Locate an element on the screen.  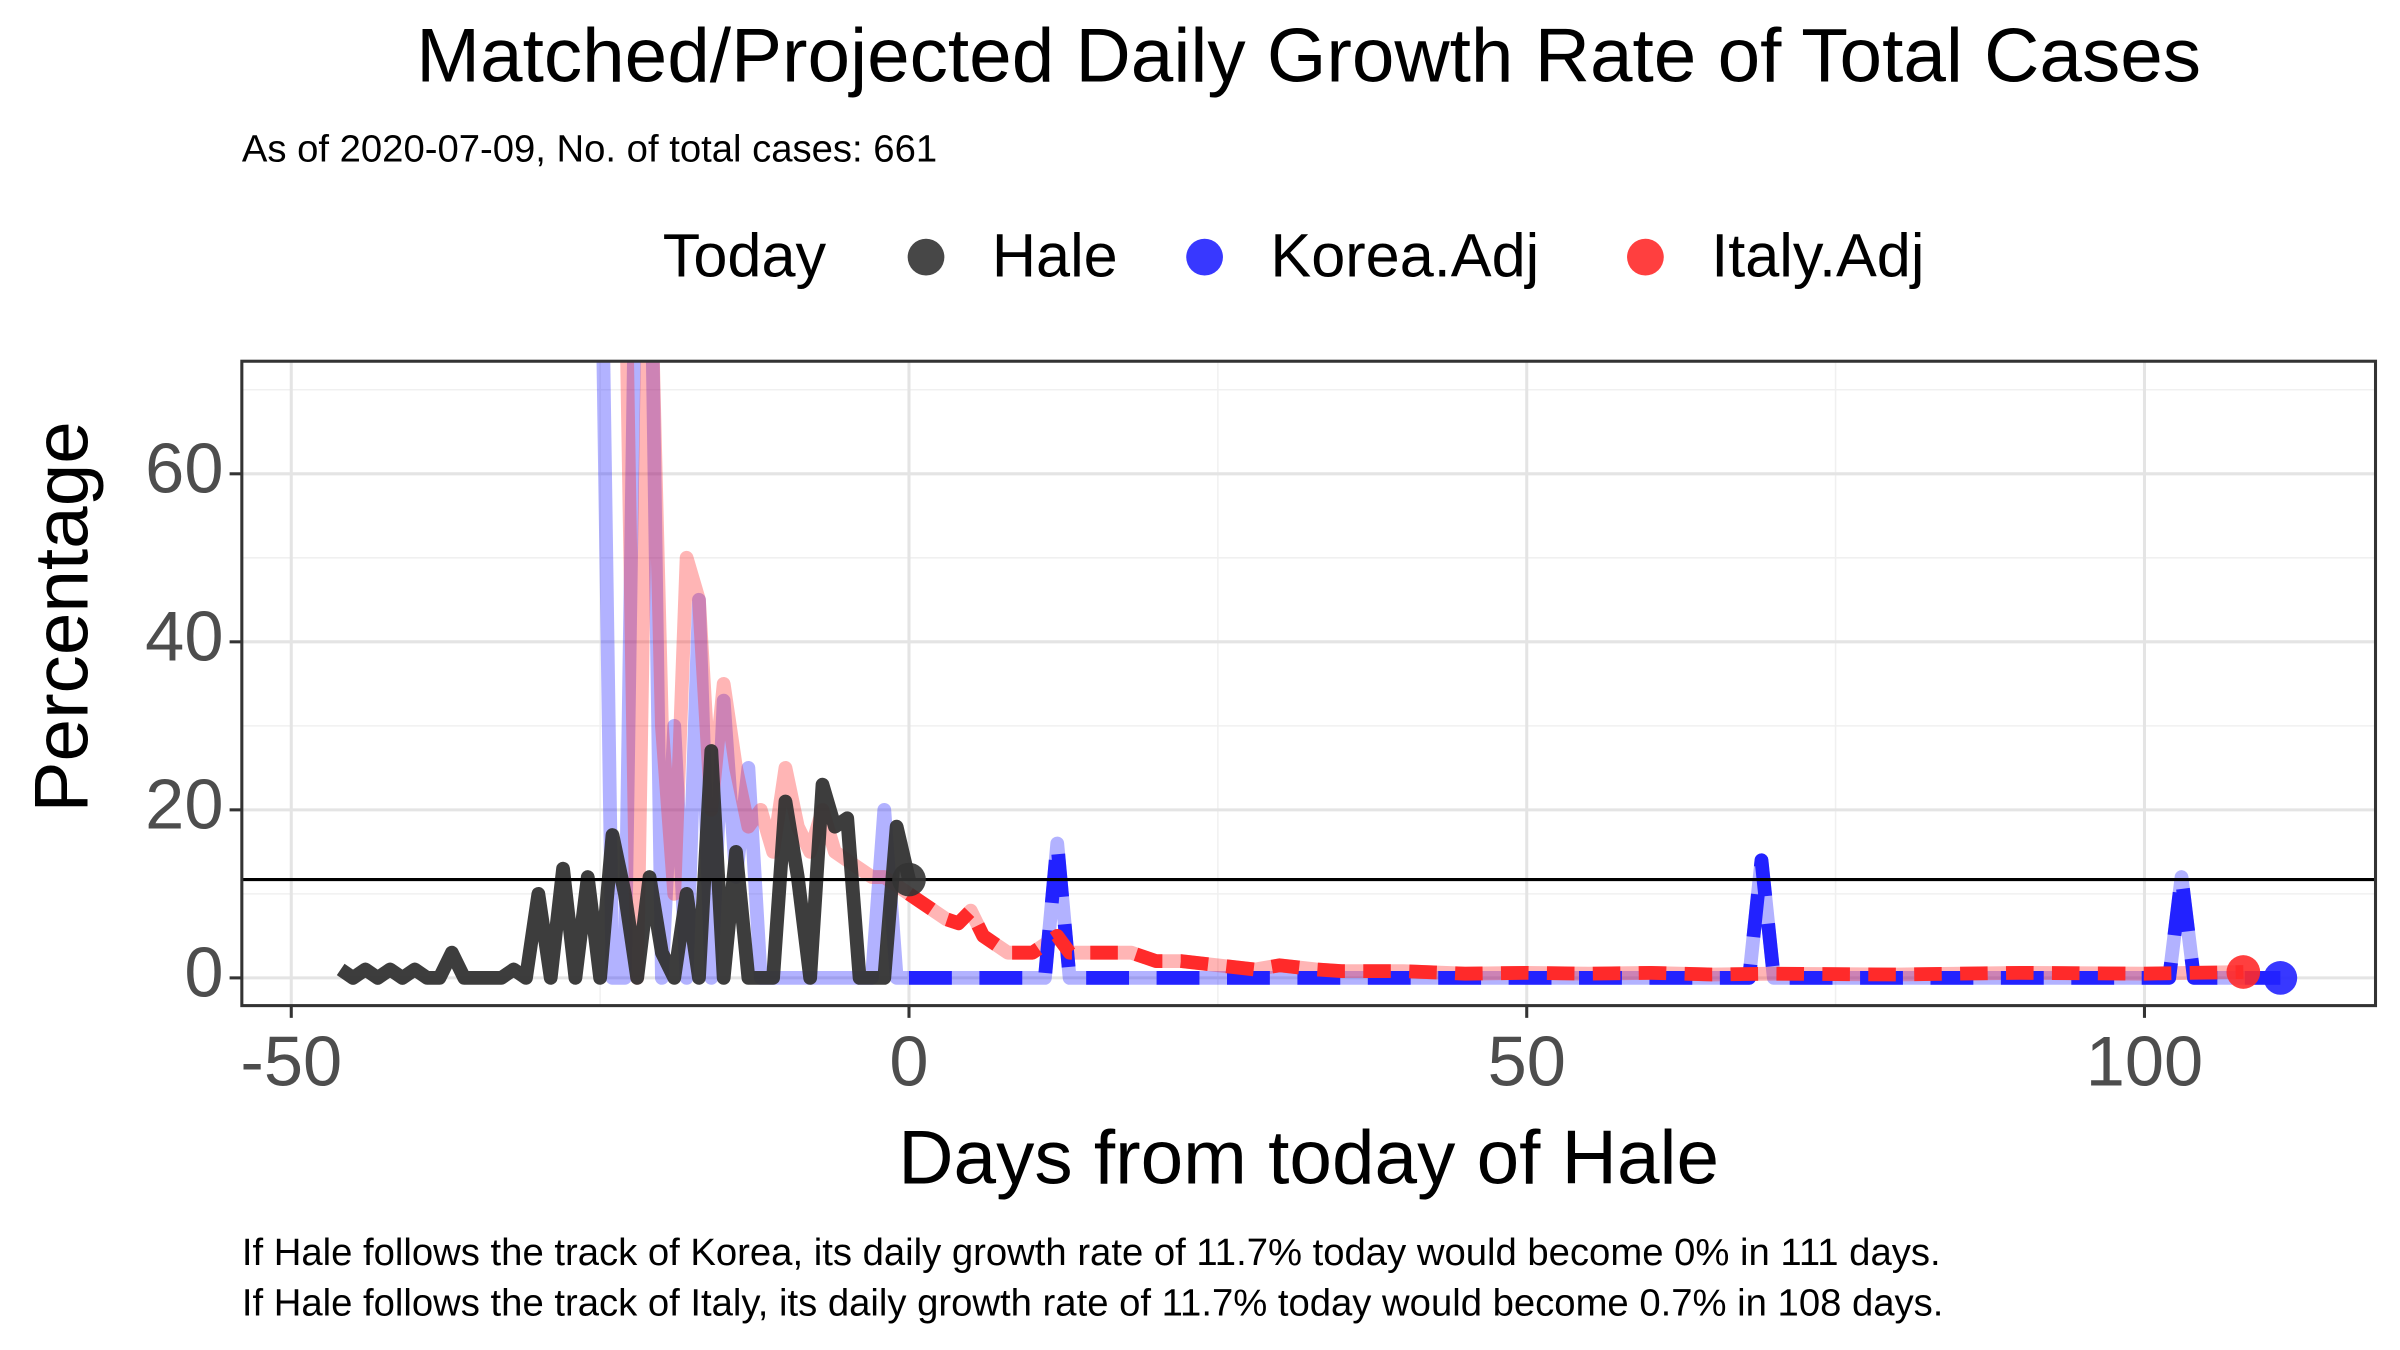
x-tick-label: 0 is located at coordinates (908, 1060).